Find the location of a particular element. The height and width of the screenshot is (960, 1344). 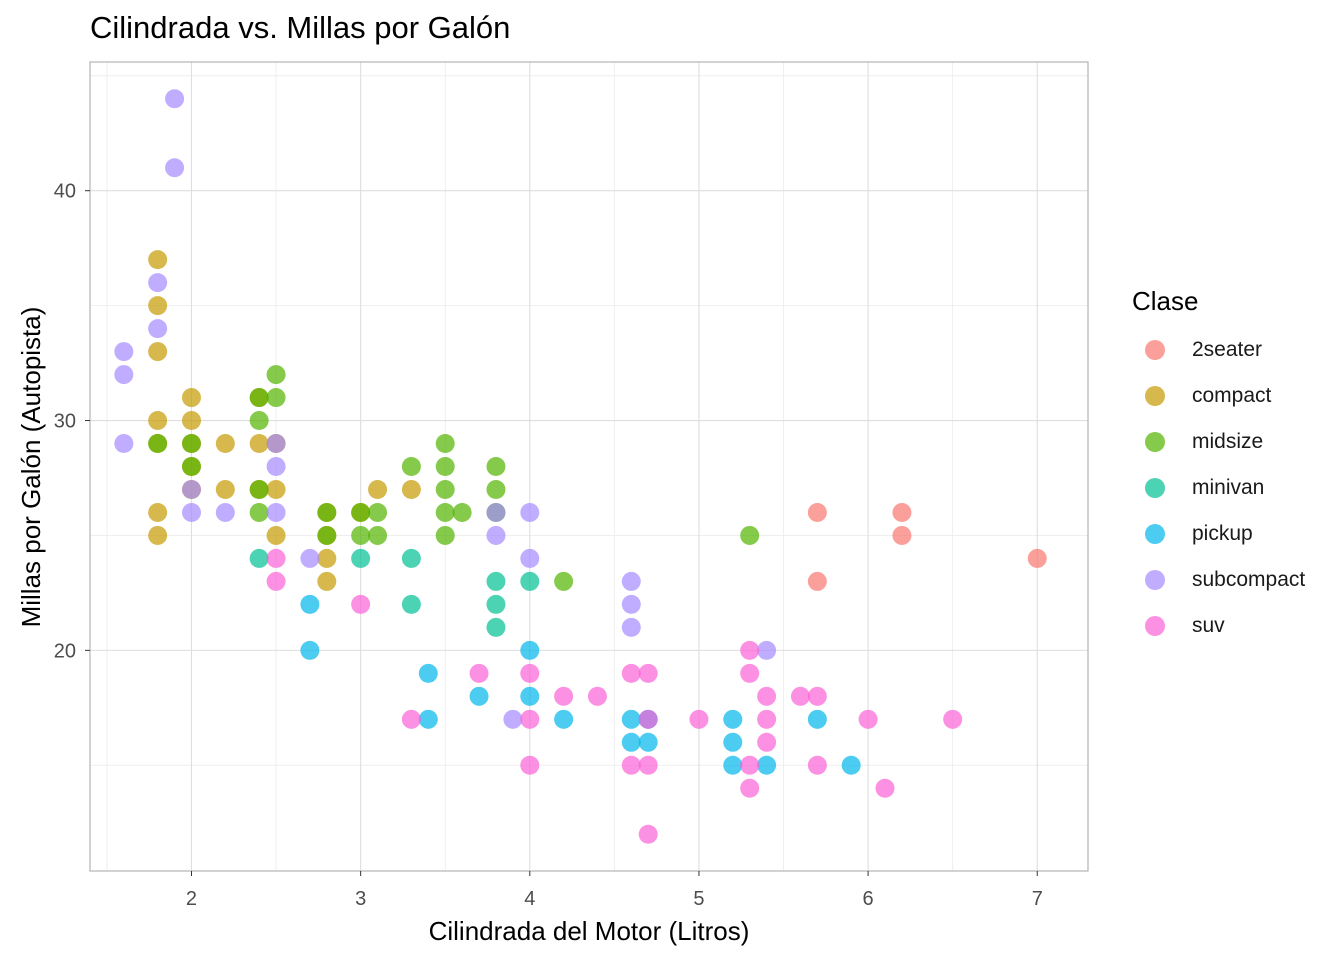

legend-item-minivan: minivan is located at coordinates (1218, 488).